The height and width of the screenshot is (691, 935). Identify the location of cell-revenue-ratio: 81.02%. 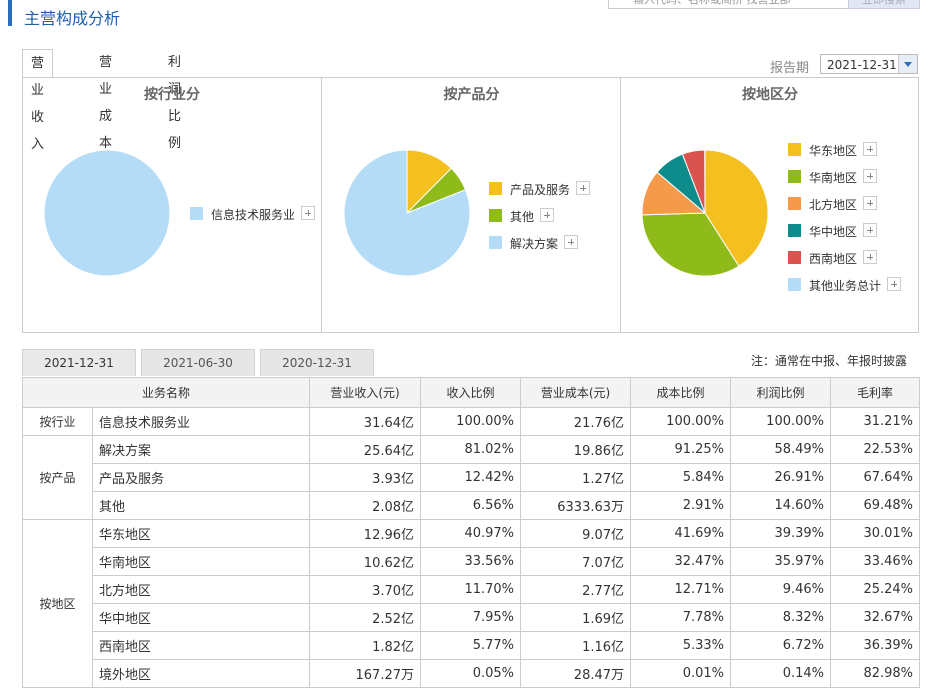
(471, 449).